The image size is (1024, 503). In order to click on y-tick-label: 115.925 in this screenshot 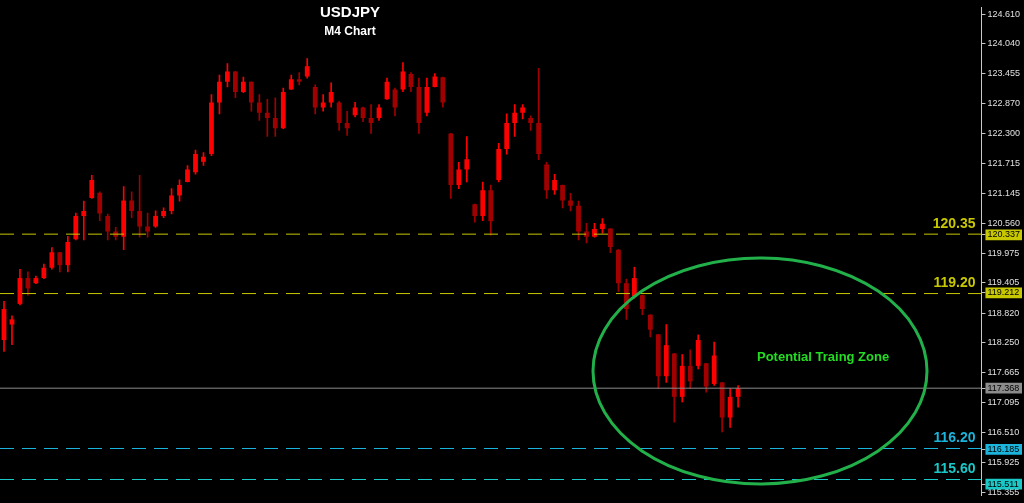, I will do `click(1003, 462)`.